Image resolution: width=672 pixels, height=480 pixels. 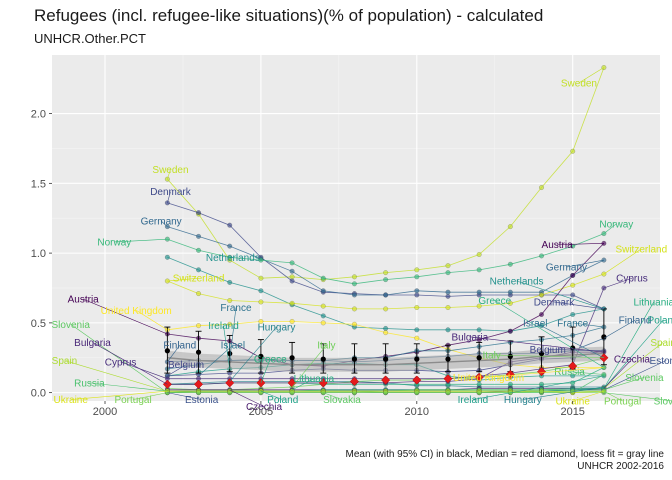 What do you see at coordinates (92, 343) in the screenshot?
I see `series-label-bulgaria: Bulgaria` at bounding box center [92, 343].